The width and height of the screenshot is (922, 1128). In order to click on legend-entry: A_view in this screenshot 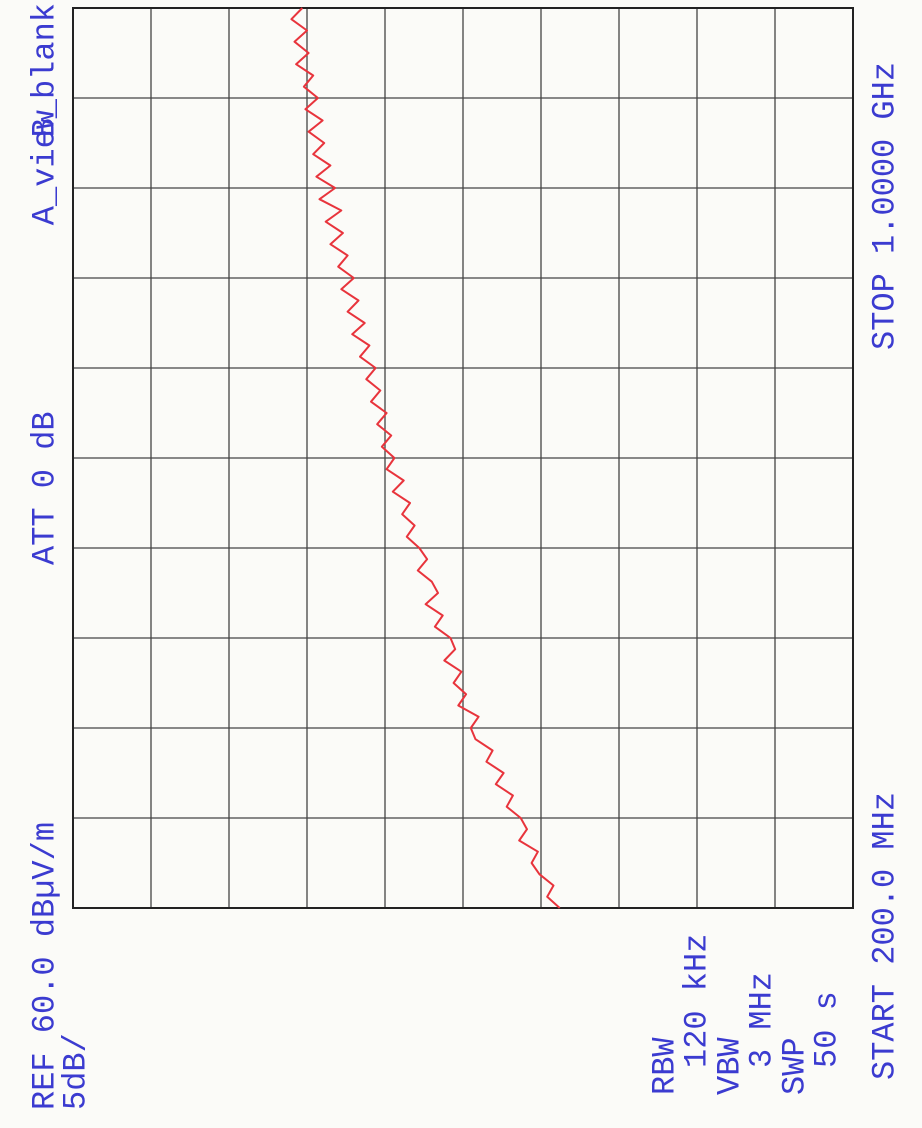, I will do `click(44, 167)`.